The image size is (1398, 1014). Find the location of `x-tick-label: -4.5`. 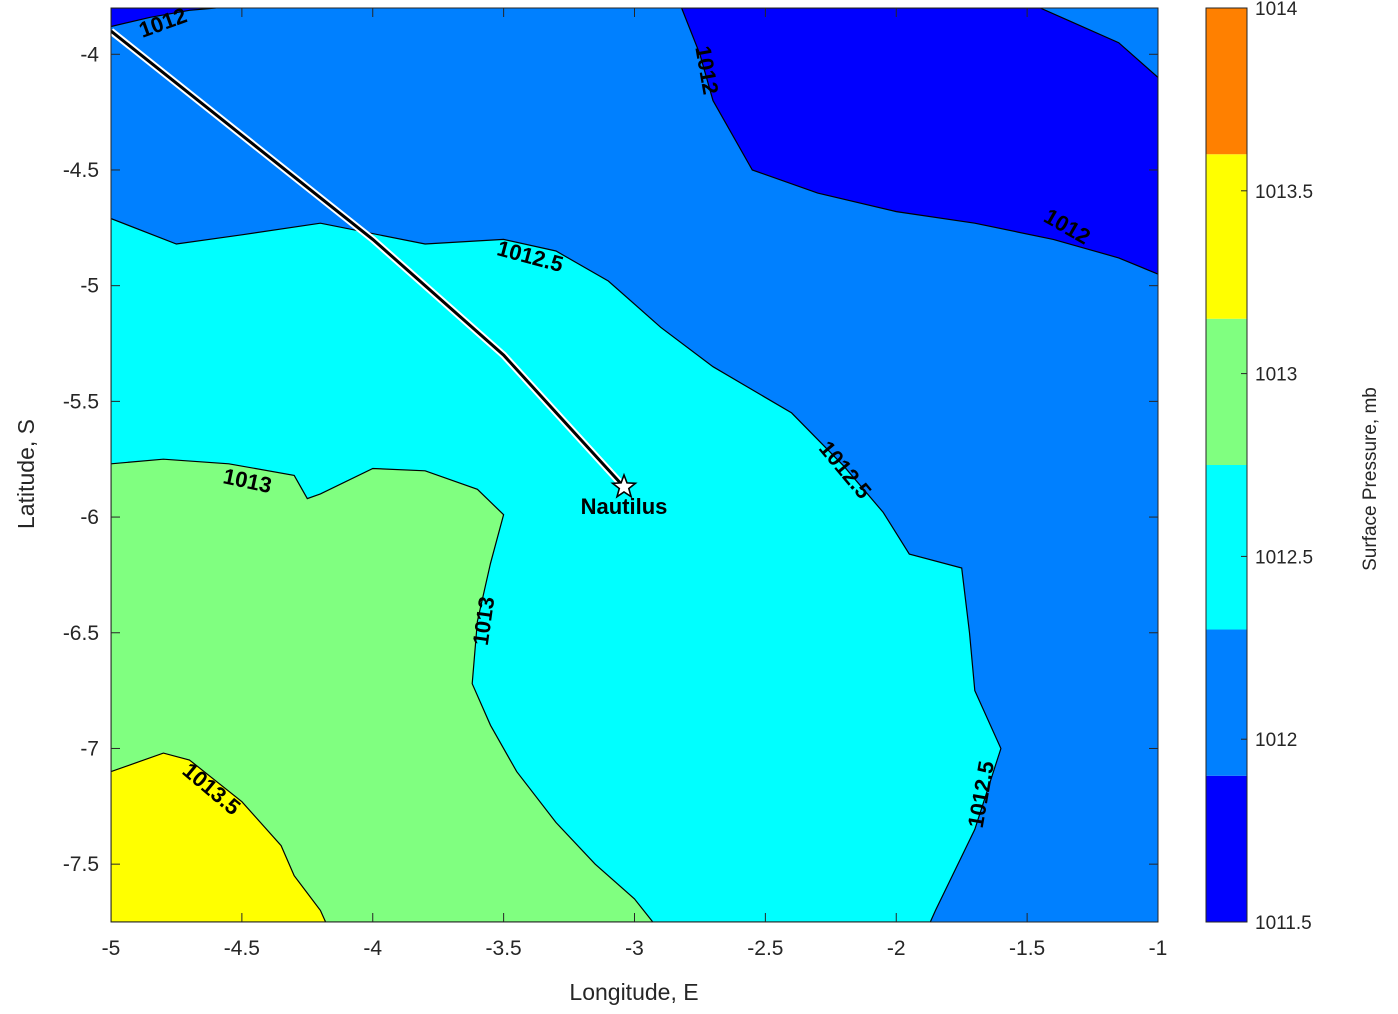

x-tick-label: -4.5 is located at coordinates (242, 948).